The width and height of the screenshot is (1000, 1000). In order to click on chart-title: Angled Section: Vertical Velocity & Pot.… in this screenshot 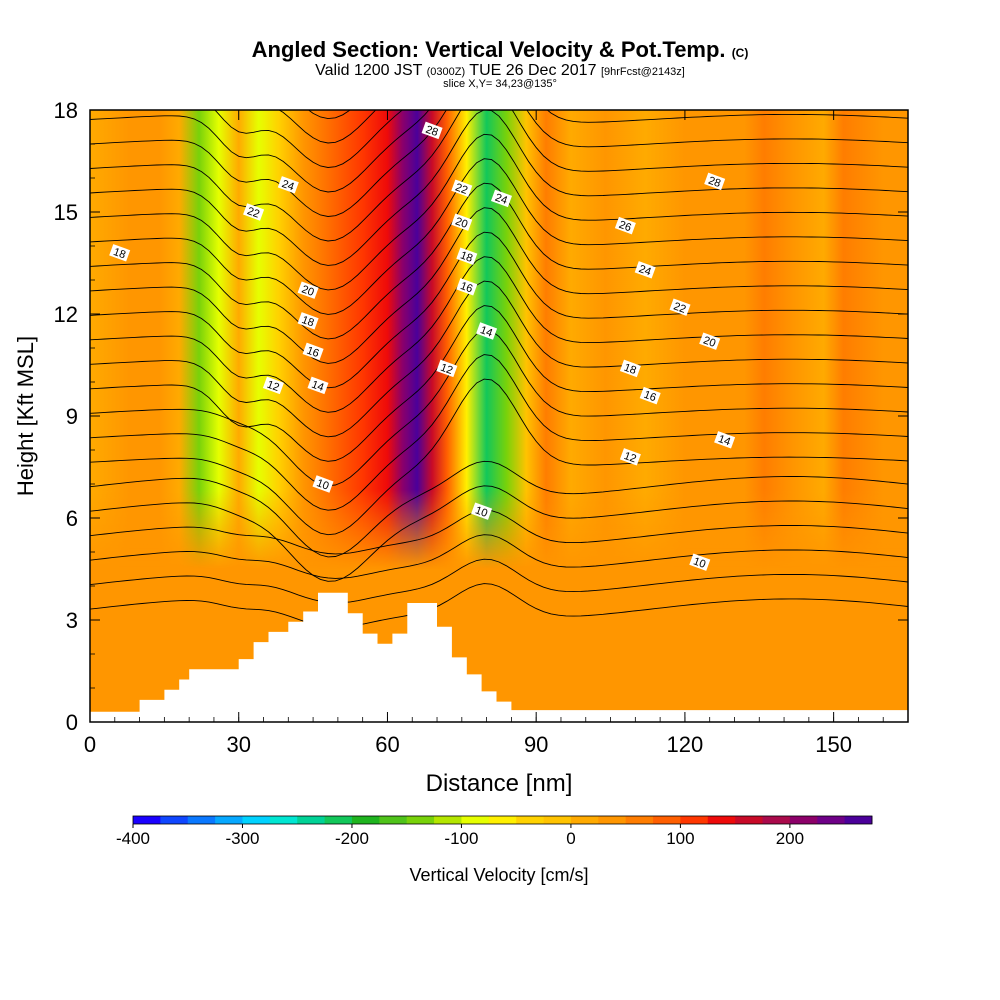, I will do `click(500, 50)`.